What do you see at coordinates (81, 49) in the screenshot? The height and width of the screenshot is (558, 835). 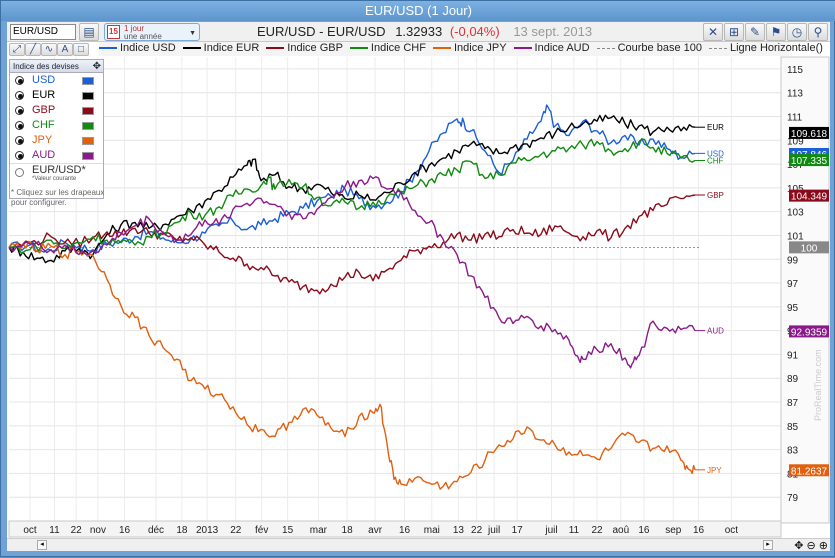 I see `box-icon: □` at bounding box center [81, 49].